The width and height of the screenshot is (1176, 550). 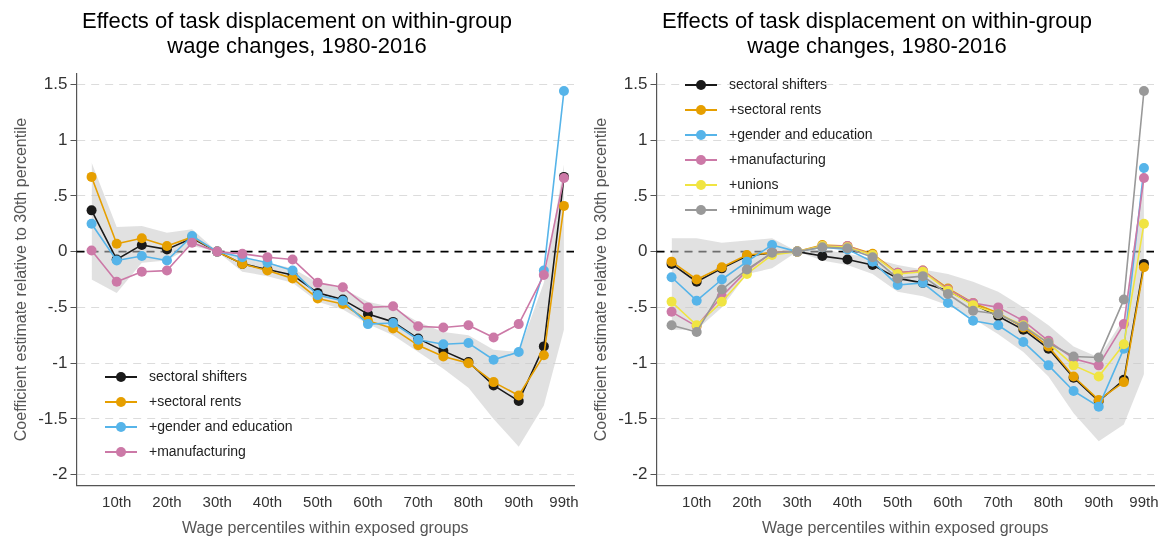 I want to click on legend-label: +unions, so click(x=754, y=184).